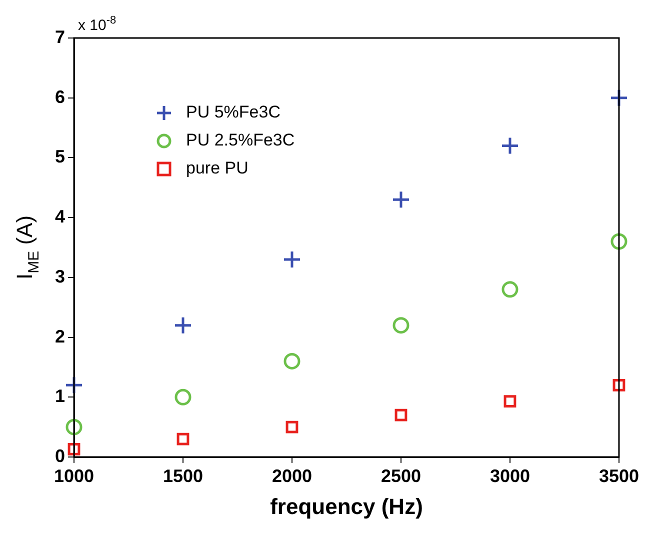 This screenshot has height=533, width=650. What do you see at coordinates (233, 112) in the screenshot?
I see `legend-label: PU 5%Fe3C` at bounding box center [233, 112].